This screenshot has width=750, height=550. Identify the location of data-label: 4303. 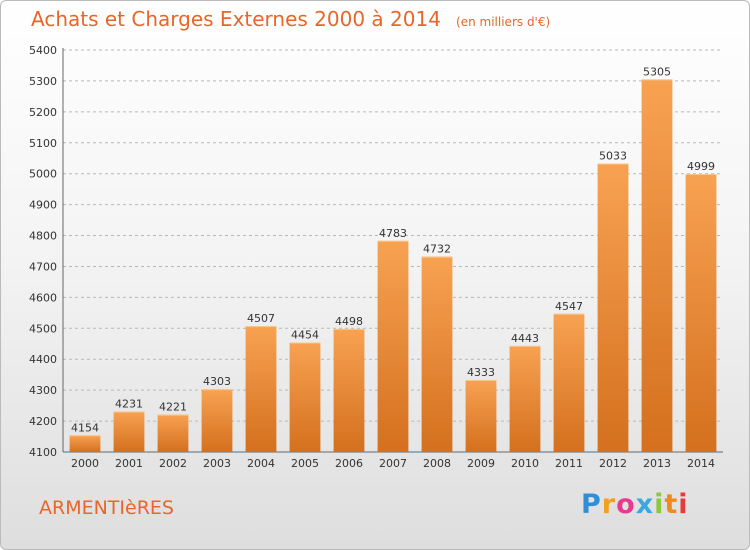
(217, 381).